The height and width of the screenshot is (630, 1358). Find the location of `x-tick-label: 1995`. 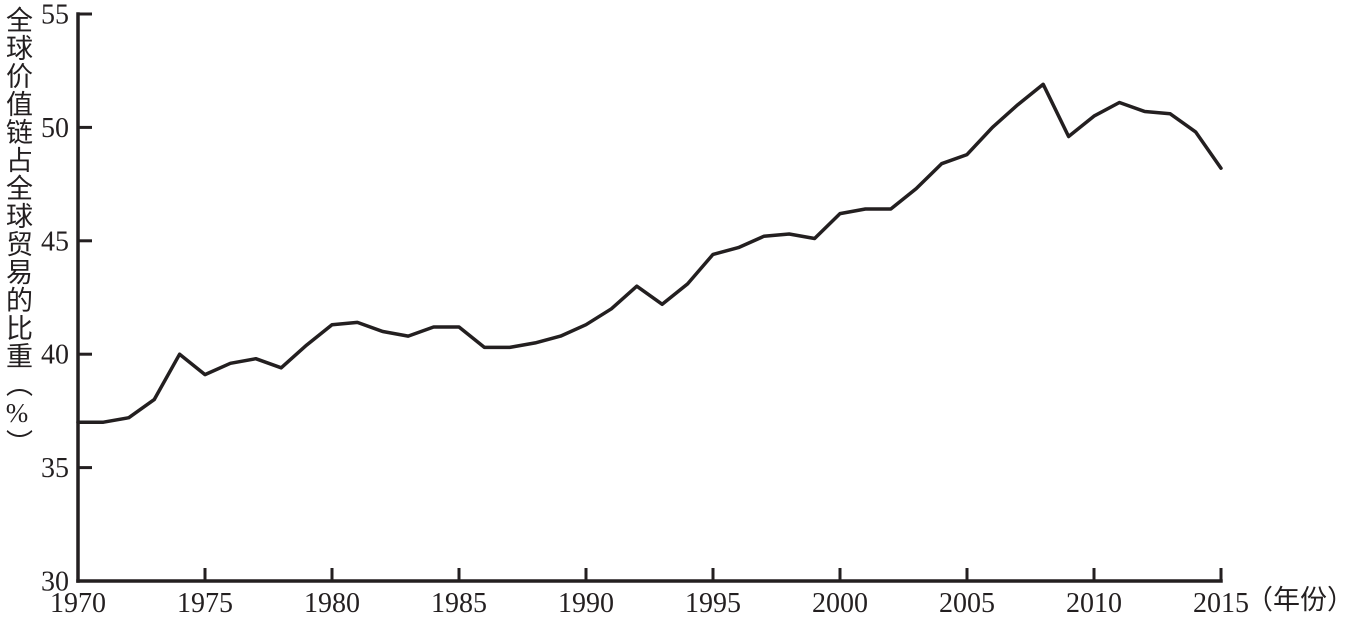

x-tick-label: 1995 is located at coordinates (713, 603).